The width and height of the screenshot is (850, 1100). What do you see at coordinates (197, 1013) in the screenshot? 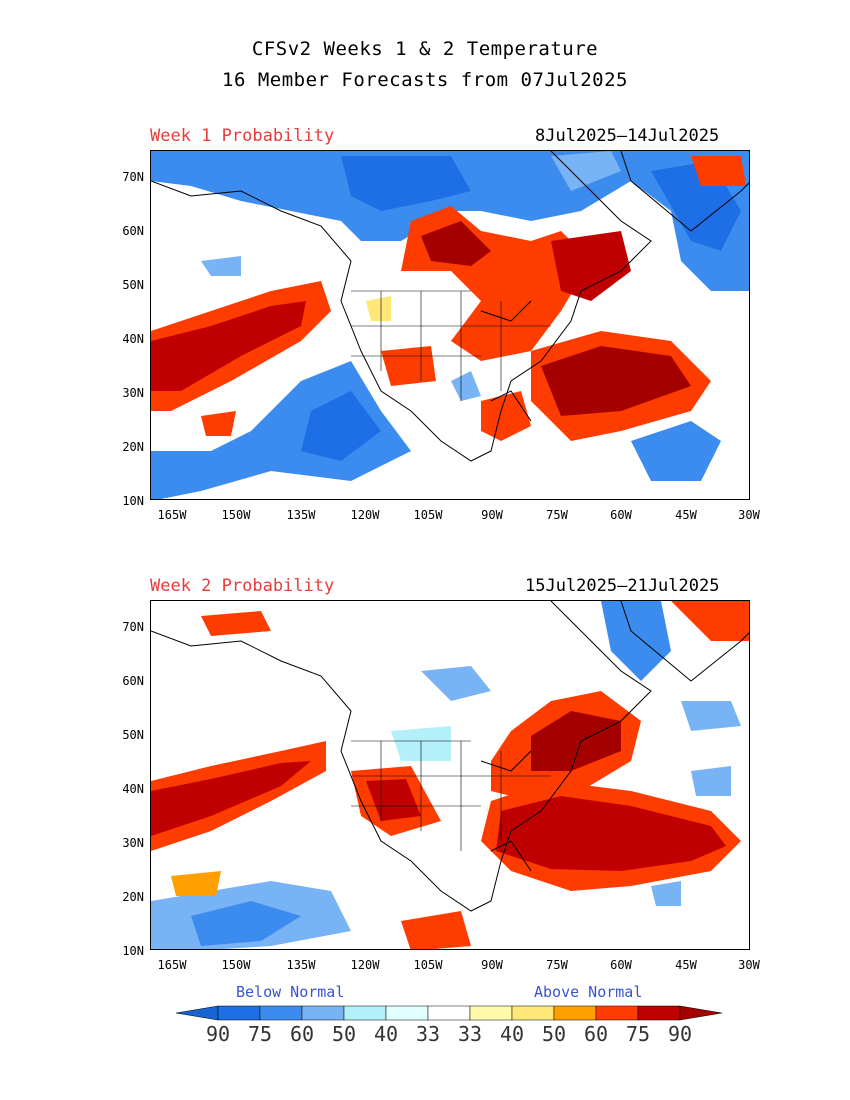
I see `legend-arrow-left` at bounding box center [197, 1013].